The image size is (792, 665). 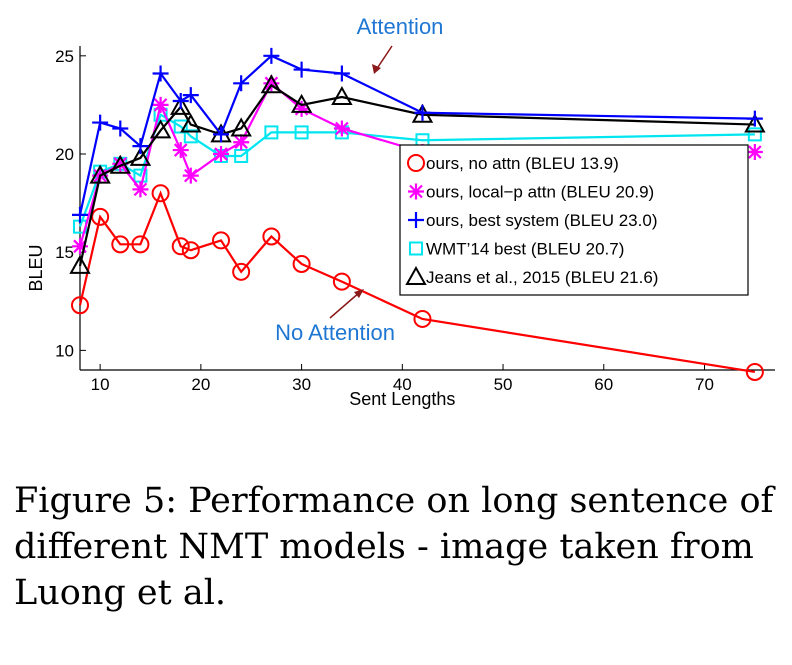 I want to click on arrowhead-attention, so click(x=376, y=69).